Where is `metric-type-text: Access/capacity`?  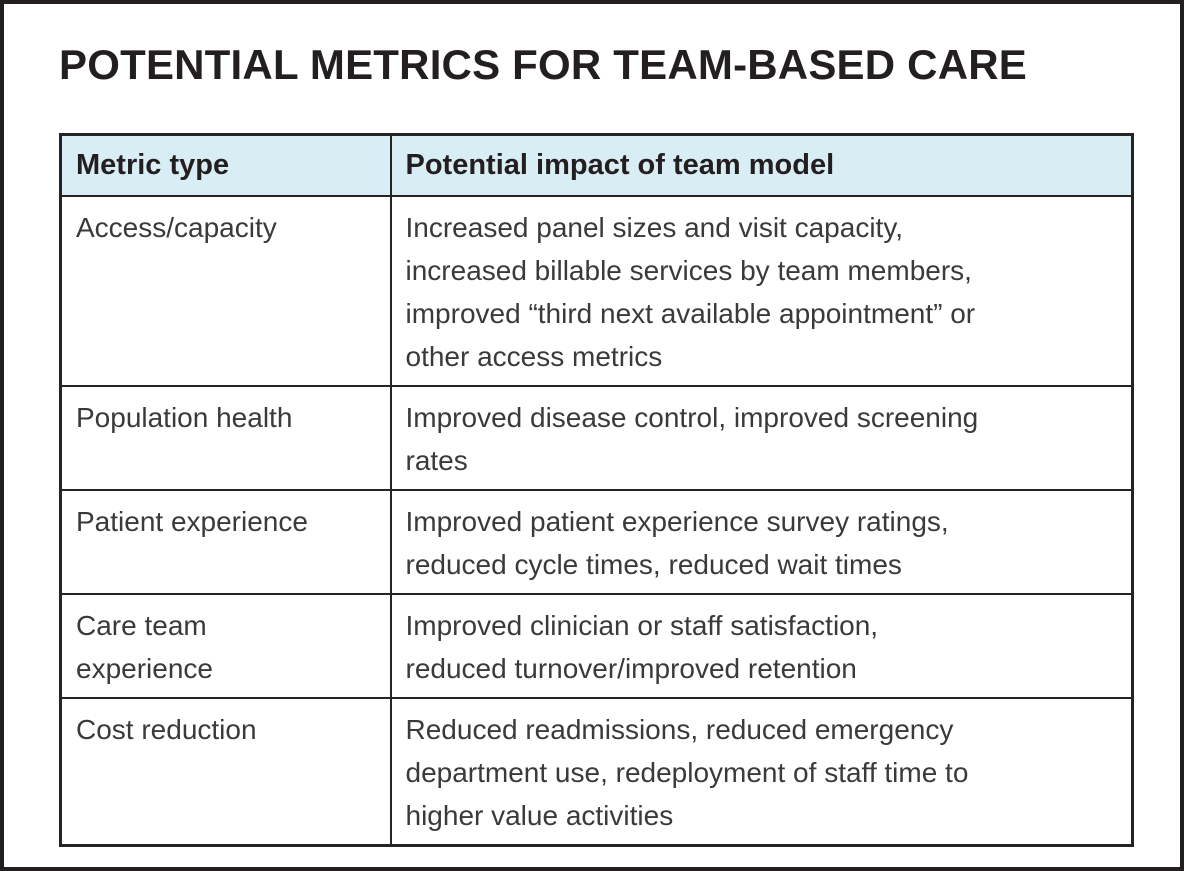 metric-type-text: Access/capacity is located at coordinates (176, 227).